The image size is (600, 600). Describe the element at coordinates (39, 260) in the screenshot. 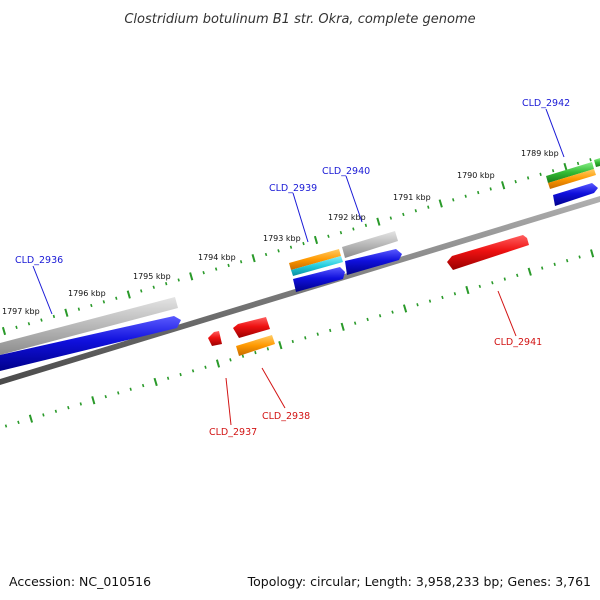

I see `gene-label-CLD_2936: CLD_2936` at that location.